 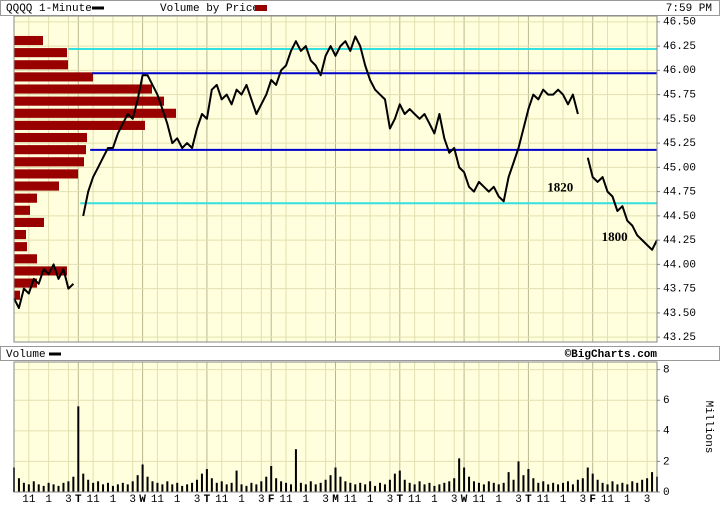 What do you see at coordinates (679, 71) in the screenshot?
I see `y-tick-label: 46.00` at bounding box center [679, 71].